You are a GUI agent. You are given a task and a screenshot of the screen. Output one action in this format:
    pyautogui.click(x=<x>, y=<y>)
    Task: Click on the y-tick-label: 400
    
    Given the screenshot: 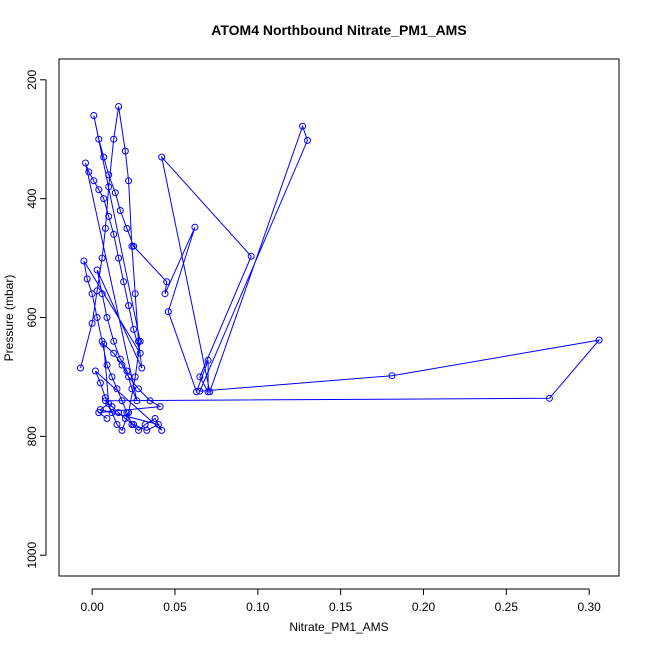 What is the action you would take?
    pyautogui.click(x=32, y=198)
    